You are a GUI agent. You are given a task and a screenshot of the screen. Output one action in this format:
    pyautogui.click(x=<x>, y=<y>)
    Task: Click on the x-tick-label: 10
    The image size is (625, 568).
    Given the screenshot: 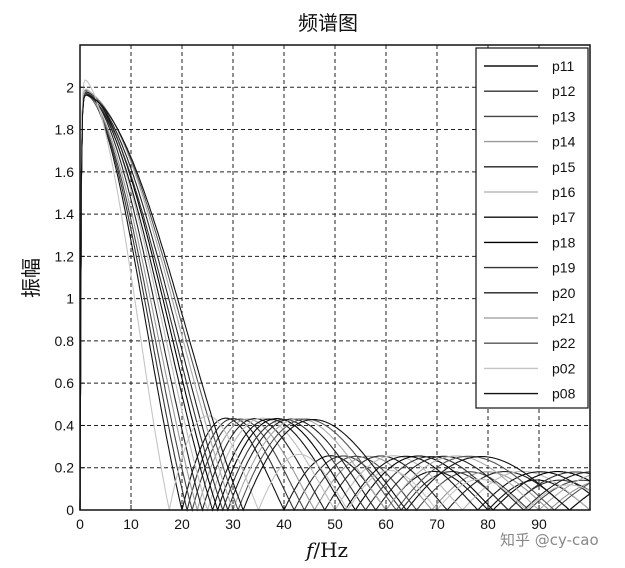 What is the action you would take?
    pyautogui.click(x=131, y=524)
    